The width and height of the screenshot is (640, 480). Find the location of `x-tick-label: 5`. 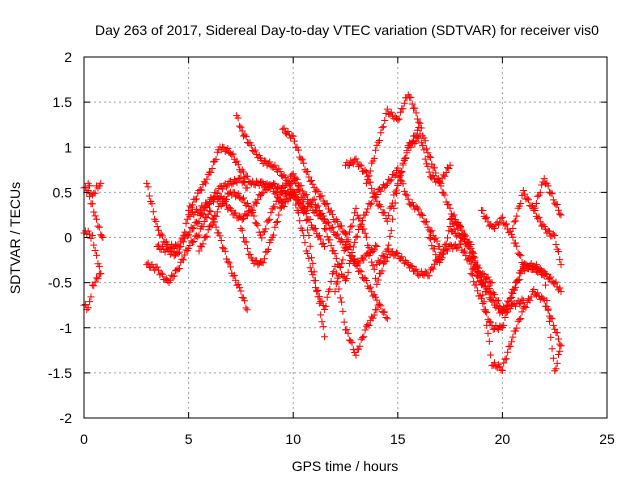

x-tick-label: 5 is located at coordinates (189, 439).